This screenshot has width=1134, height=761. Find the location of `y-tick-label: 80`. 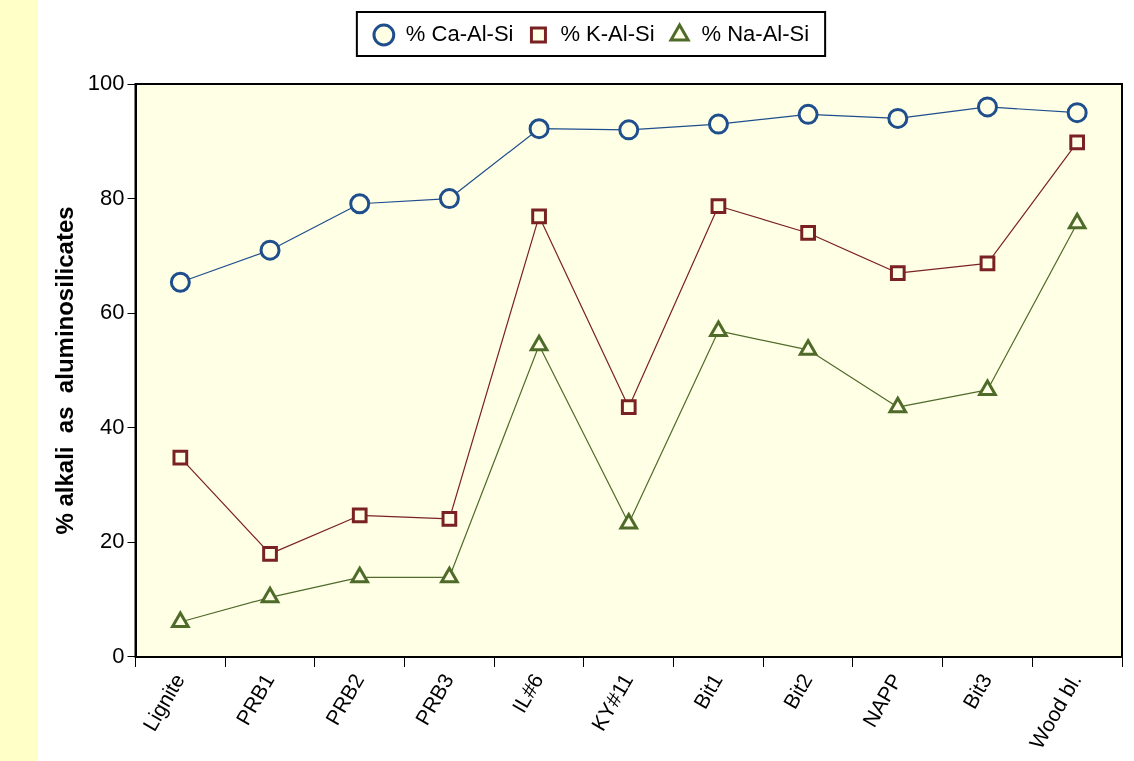

y-tick-label: 80 is located at coordinates (112, 197).